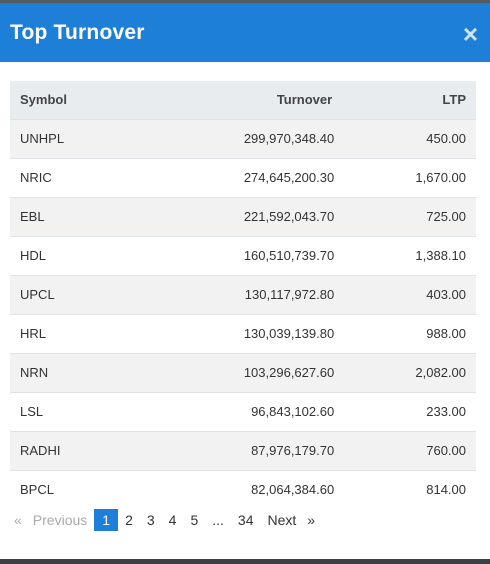 The image size is (490, 564). What do you see at coordinates (282, 520) in the screenshot?
I see `next-page-link: Next` at bounding box center [282, 520].